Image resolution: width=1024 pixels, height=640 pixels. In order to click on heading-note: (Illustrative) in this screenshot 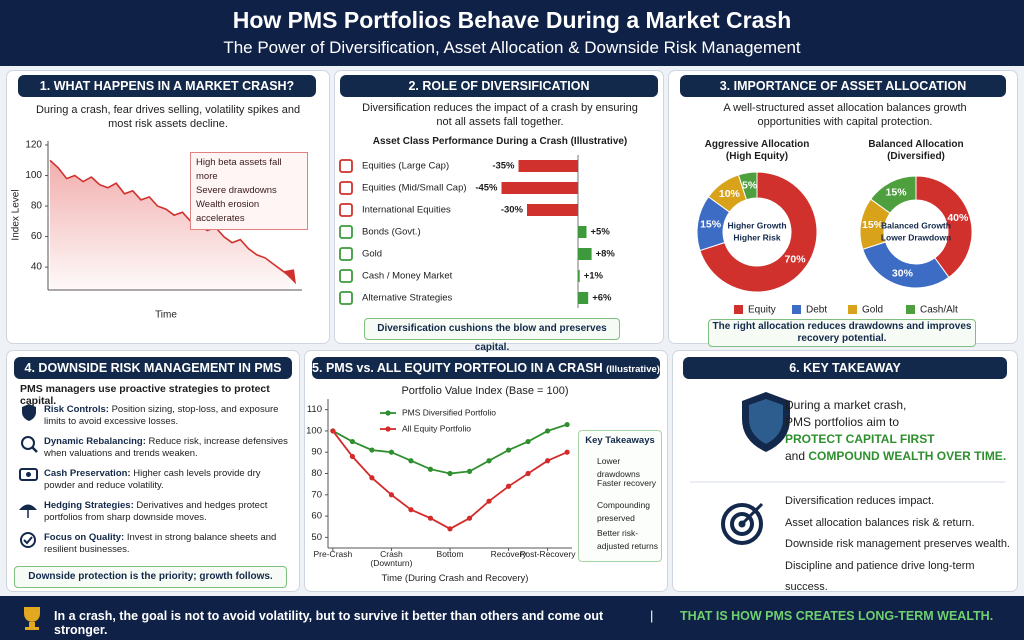, I will do `click(633, 369)`.